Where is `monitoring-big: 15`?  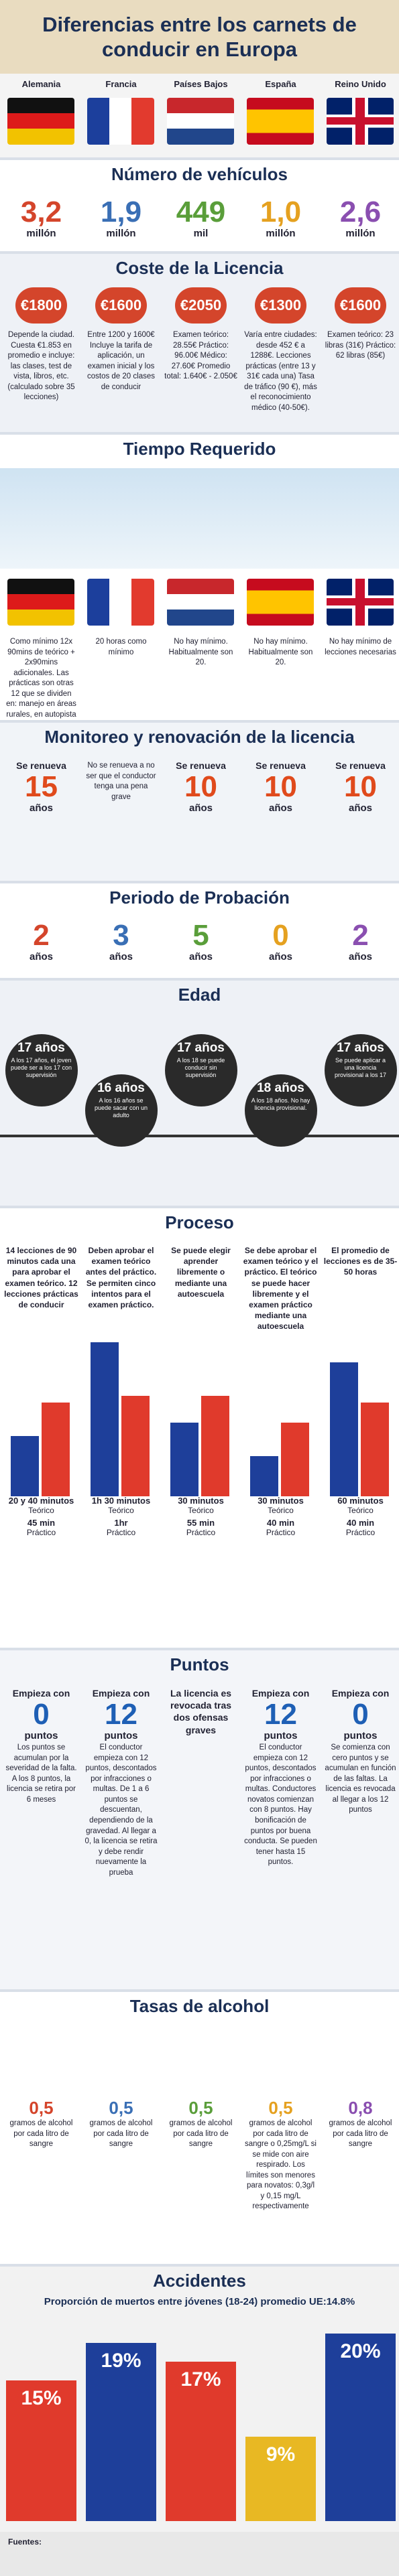
monitoring-big: 15 is located at coordinates (41, 787).